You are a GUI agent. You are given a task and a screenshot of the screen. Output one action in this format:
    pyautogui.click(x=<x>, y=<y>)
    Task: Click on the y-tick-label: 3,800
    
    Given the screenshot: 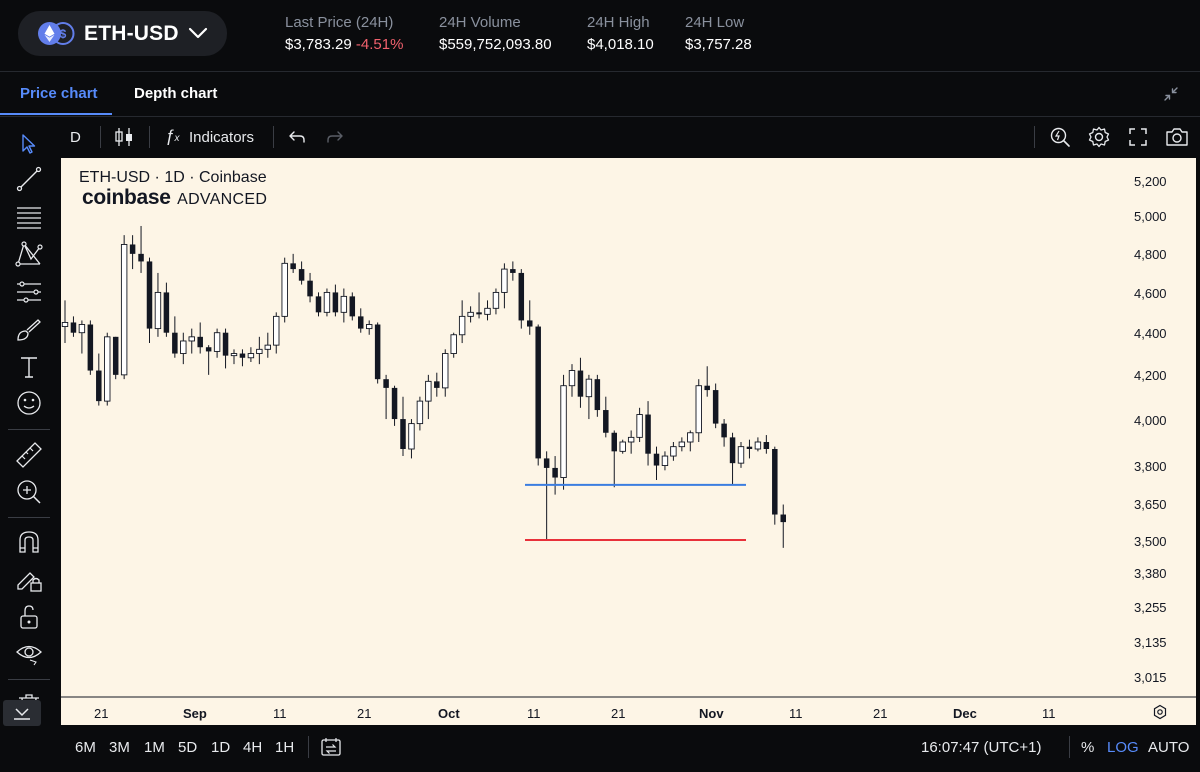 What is the action you would take?
    pyautogui.click(x=1150, y=466)
    